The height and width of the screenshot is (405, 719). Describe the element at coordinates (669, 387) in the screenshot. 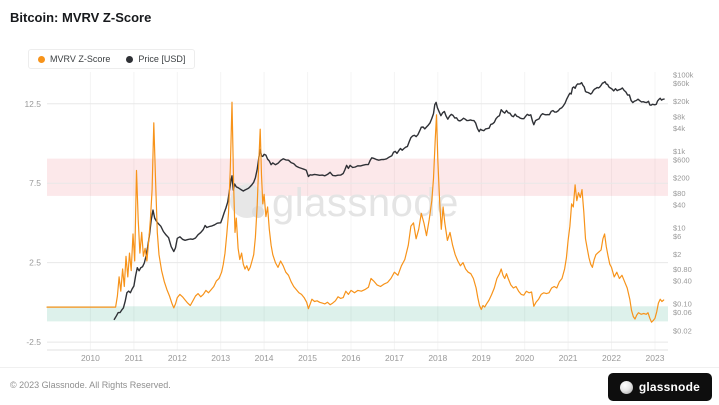

I see `glassnode-brand-text: glassnode` at that location.